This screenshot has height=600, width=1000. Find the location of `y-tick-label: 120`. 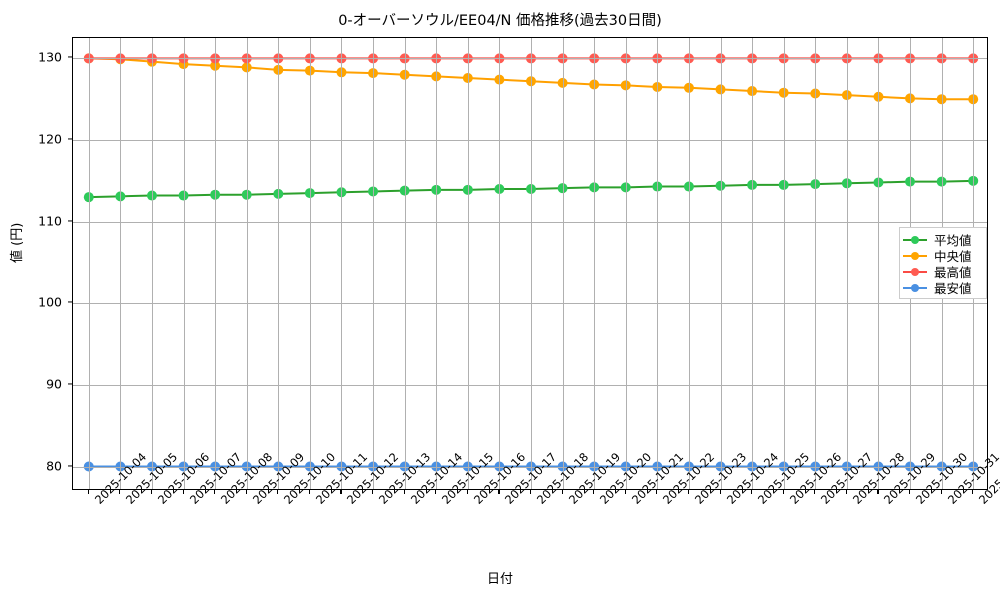

y-tick-label: 120 is located at coordinates (50, 139).